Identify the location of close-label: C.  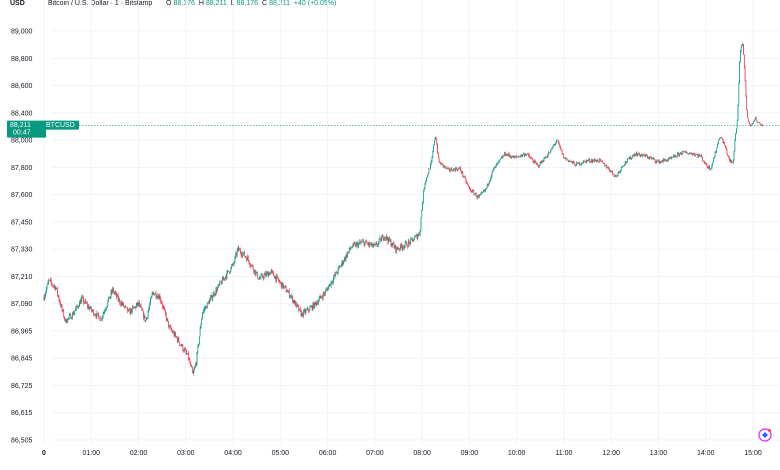
(265, 3).